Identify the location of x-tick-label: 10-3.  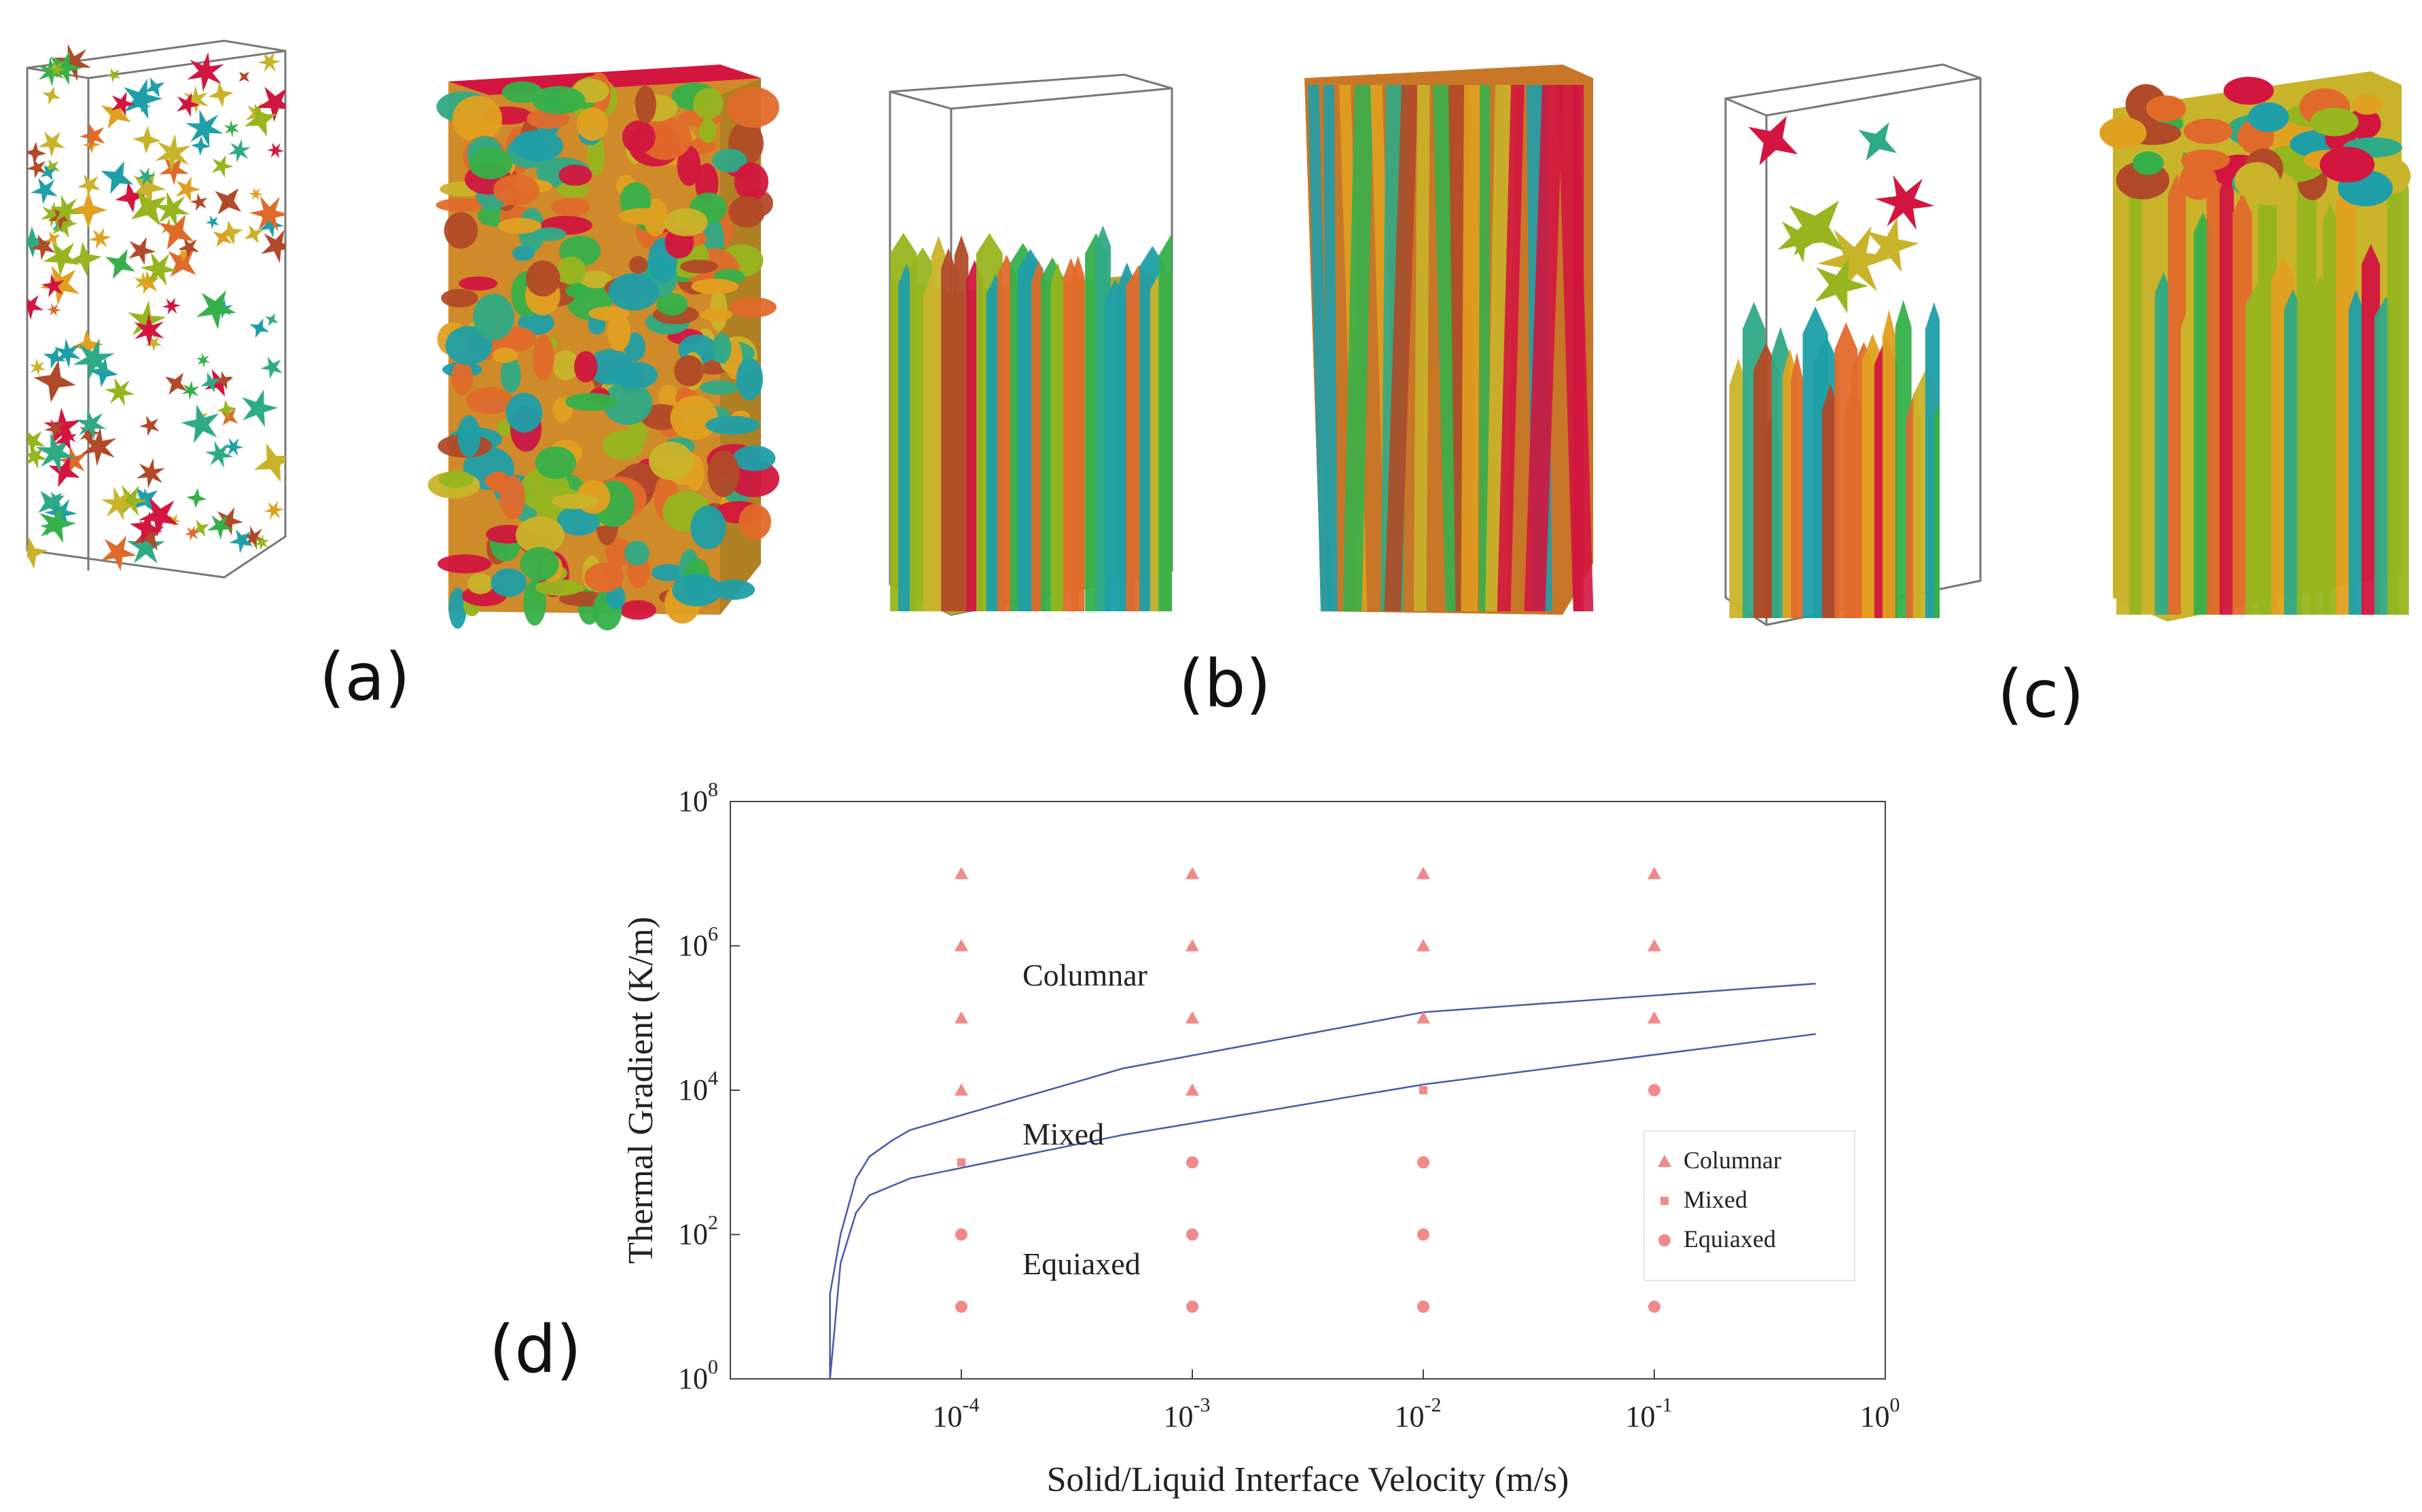
(1187, 1413).